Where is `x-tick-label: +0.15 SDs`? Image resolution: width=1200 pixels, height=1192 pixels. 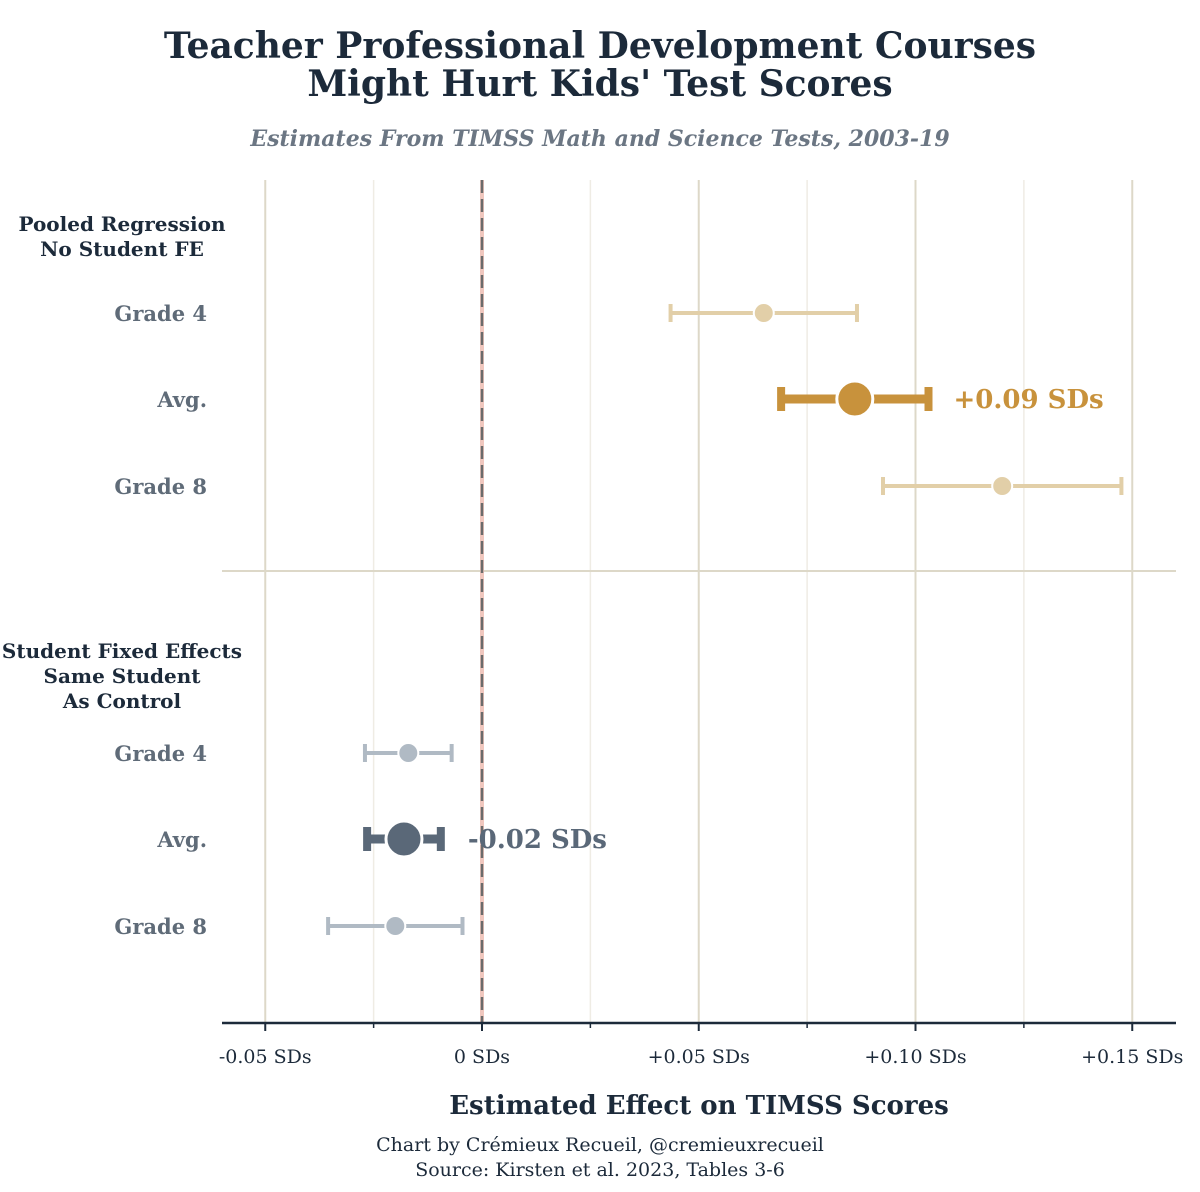
x-tick-label: +0.15 SDs is located at coordinates (1132, 1057).